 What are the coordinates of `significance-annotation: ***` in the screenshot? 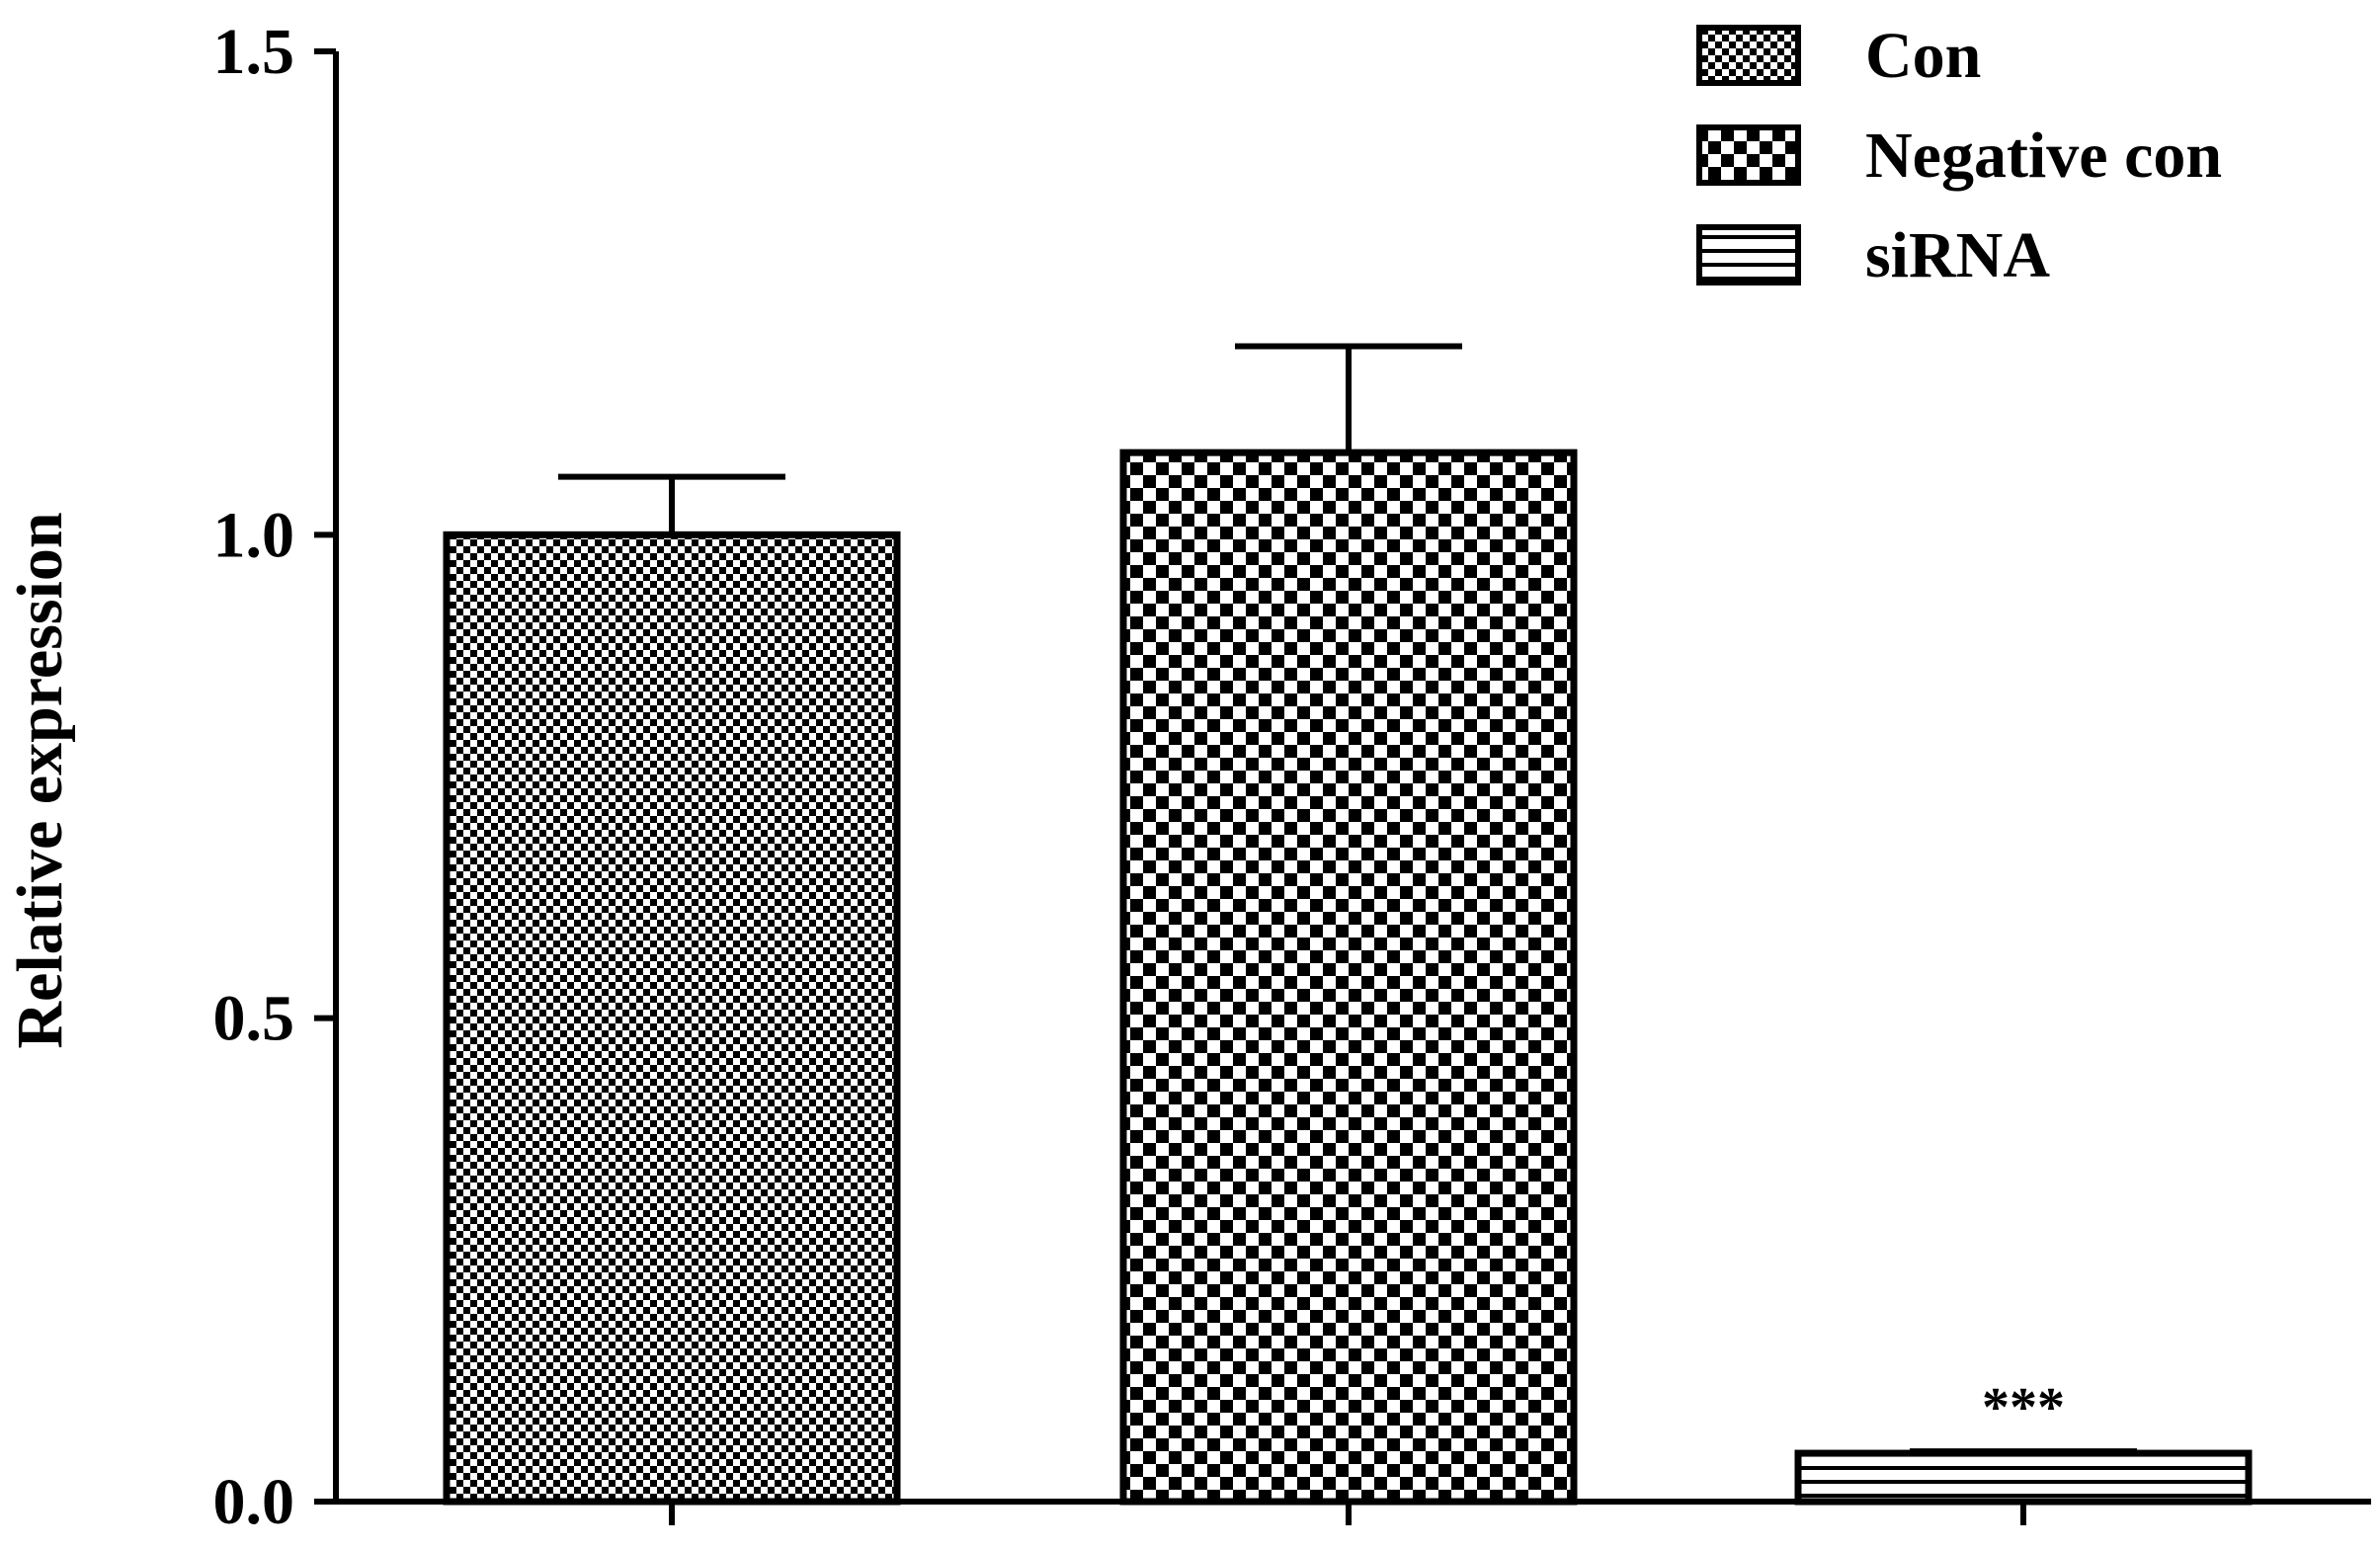 It's located at (2023, 1407).